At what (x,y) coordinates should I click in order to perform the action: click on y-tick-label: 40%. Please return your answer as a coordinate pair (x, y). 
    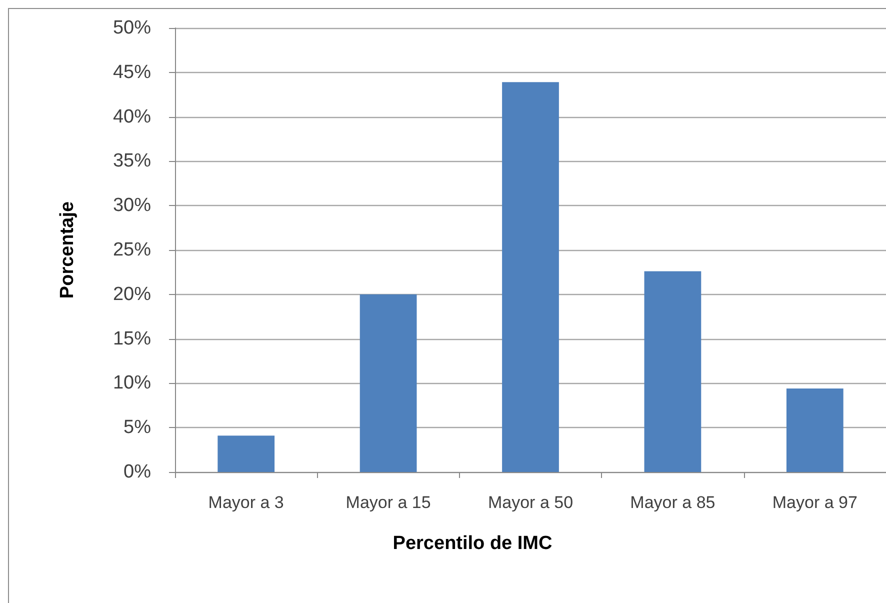
    Looking at the image, I should click on (132, 117).